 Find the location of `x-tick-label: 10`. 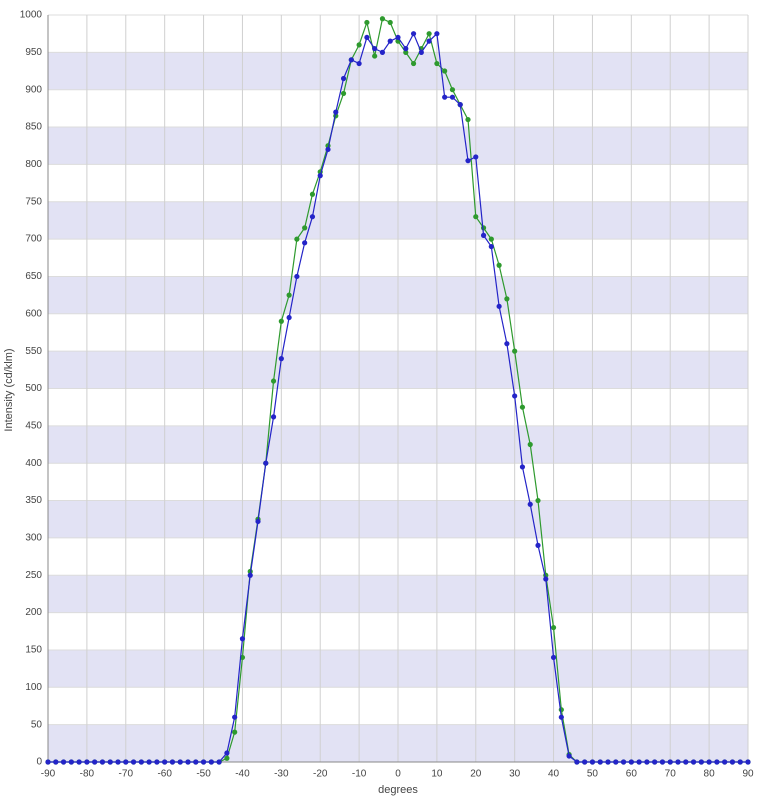

x-tick-label: 10 is located at coordinates (437, 774).